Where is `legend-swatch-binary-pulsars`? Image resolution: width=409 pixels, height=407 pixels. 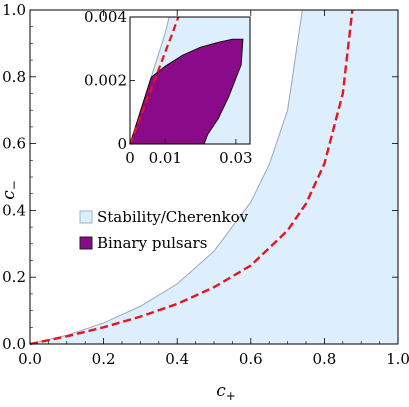 legend-swatch-binary-pulsars is located at coordinates (86, 243).